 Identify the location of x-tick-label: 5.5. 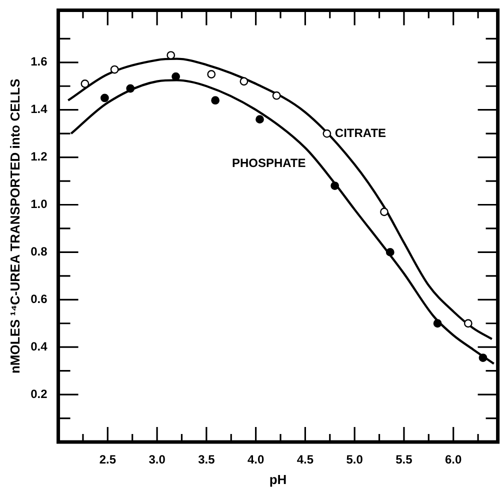
(404, 459).